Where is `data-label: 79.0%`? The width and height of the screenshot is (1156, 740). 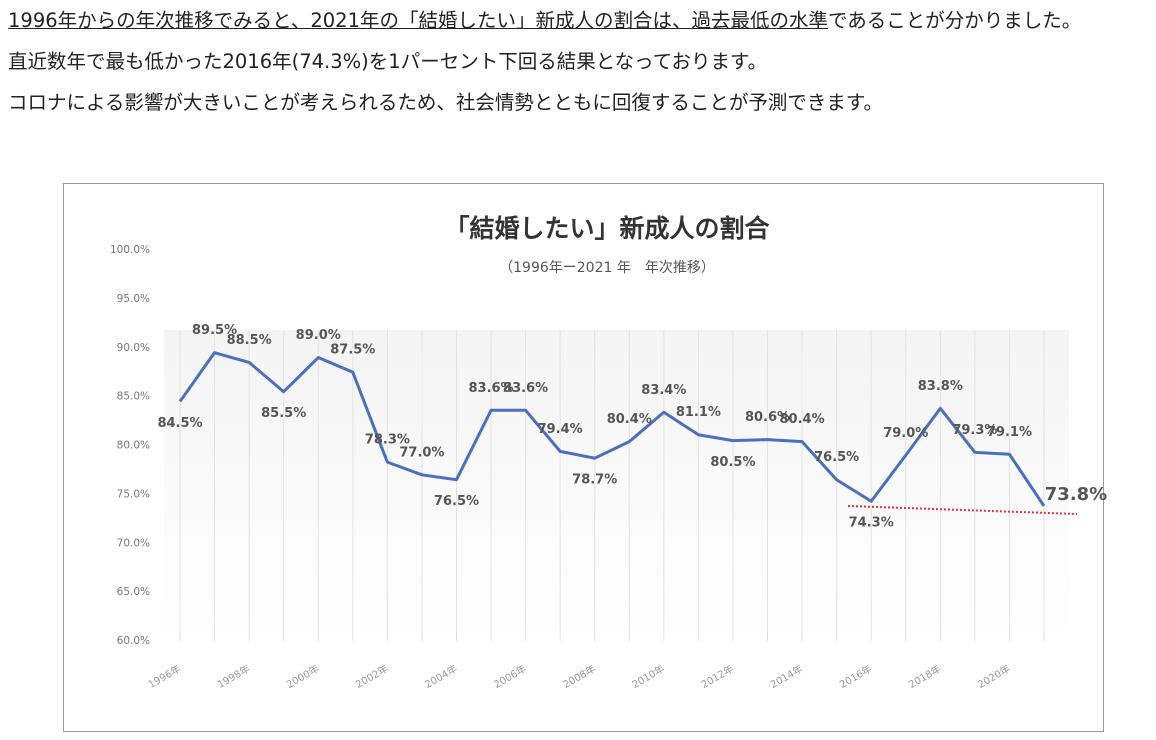
data-label: 79.0% is located at coordinates (905, 433).